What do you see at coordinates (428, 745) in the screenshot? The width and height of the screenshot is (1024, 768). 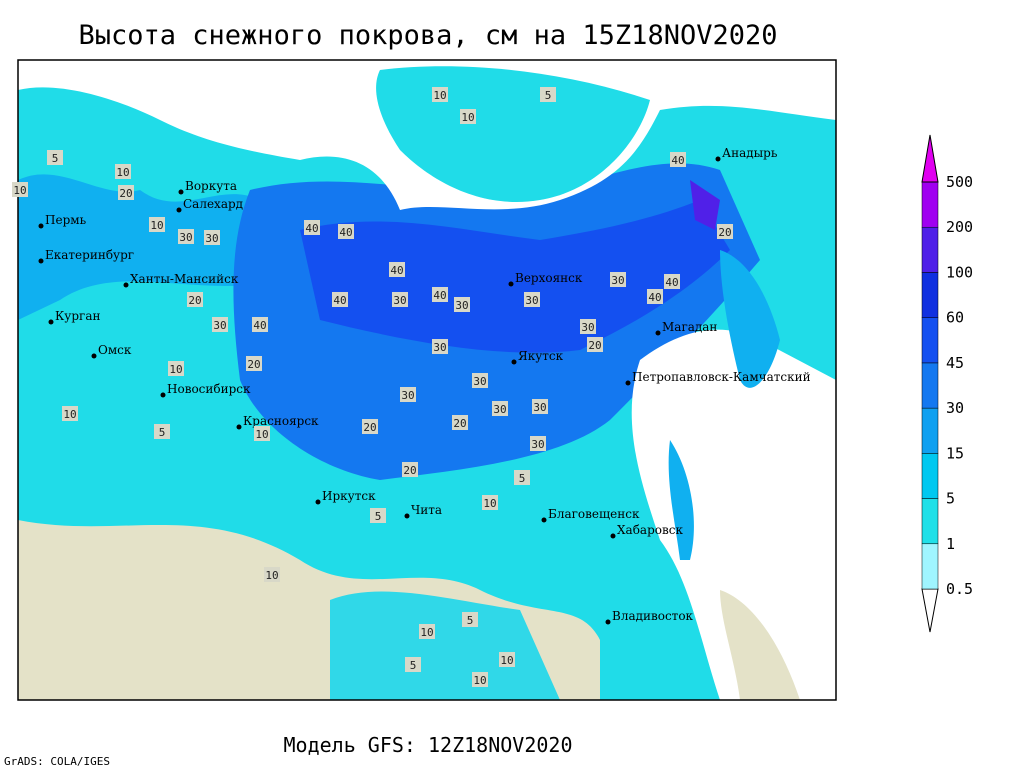 I see `subtitle: Модель GFS: 12Z18NOV2020` at bounding box center [428, 745].